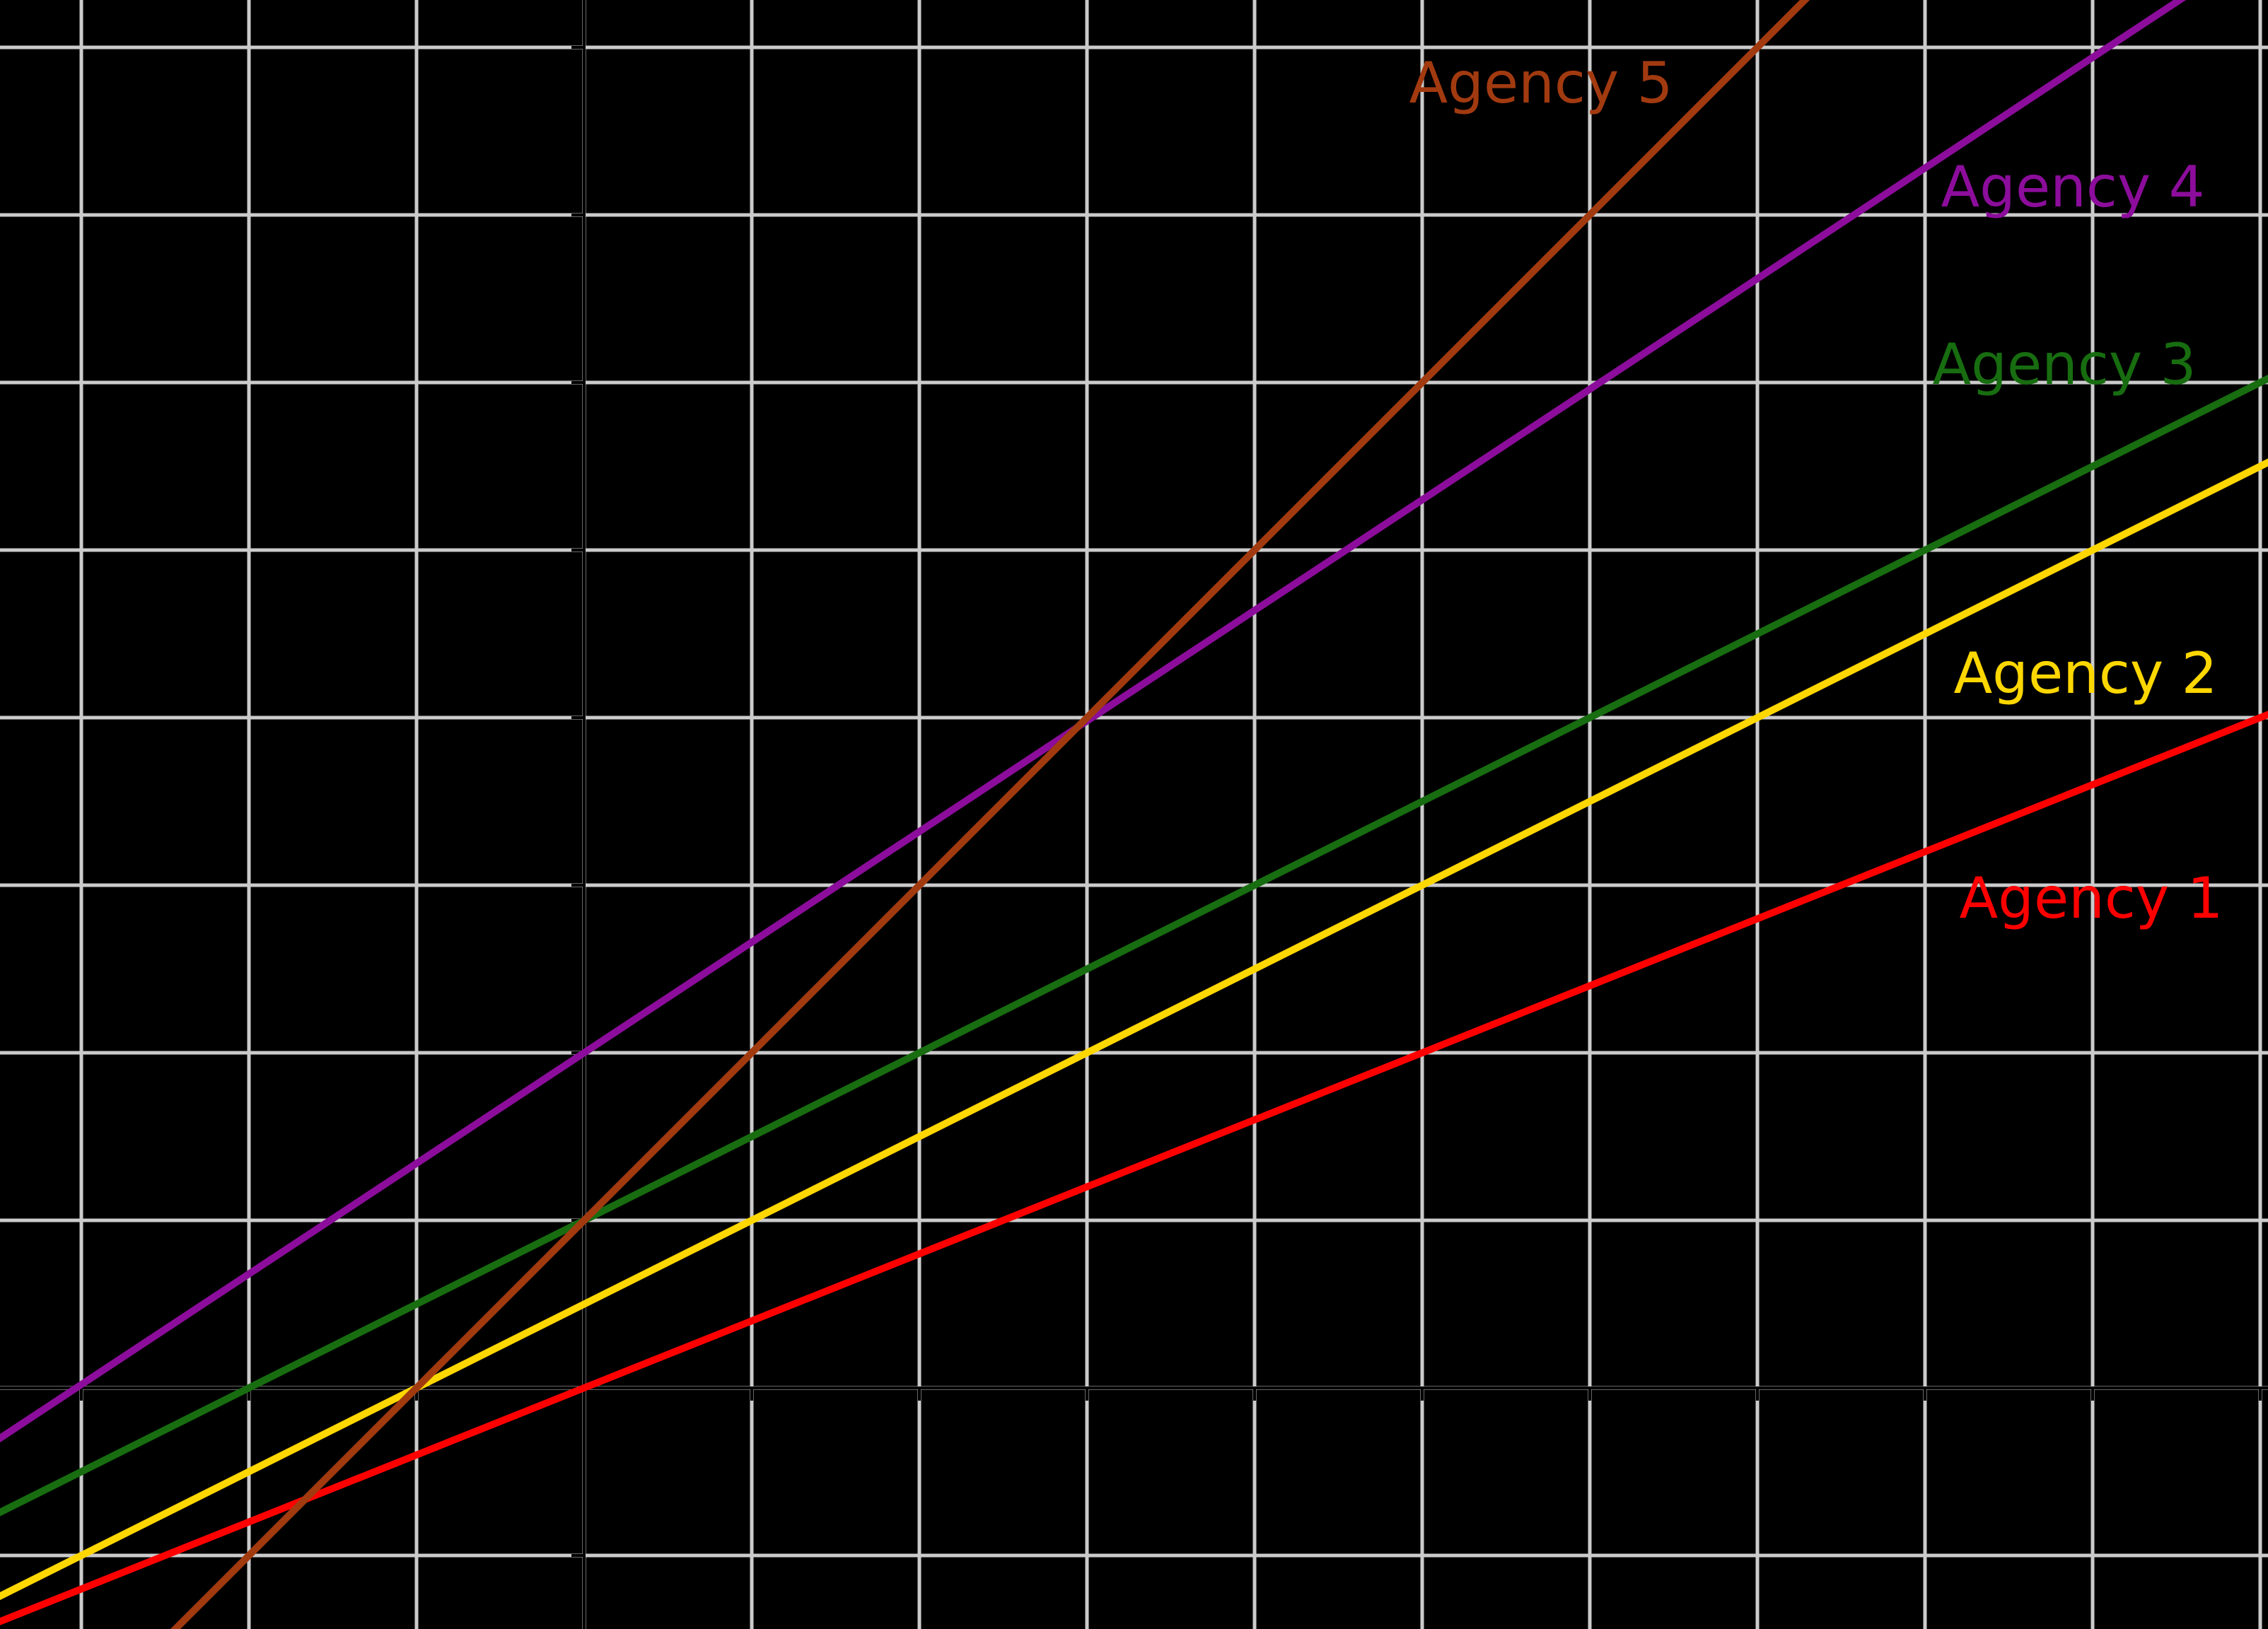  I want to click on series-label-agency-2: Agency 2, so click(2085, 673).